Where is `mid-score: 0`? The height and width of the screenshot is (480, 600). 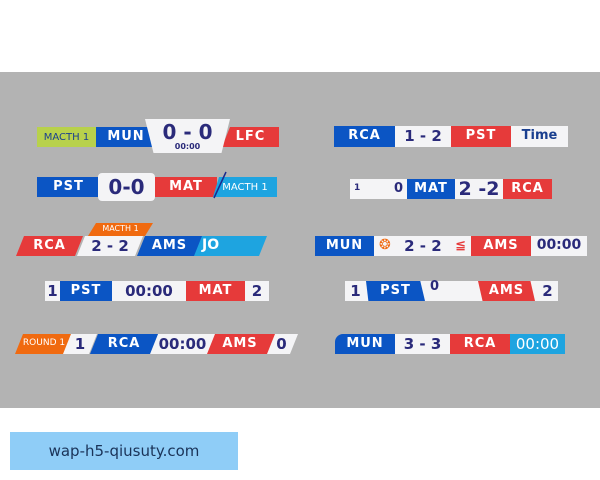 mid-score: 0 is located at coordinates (434, 287).